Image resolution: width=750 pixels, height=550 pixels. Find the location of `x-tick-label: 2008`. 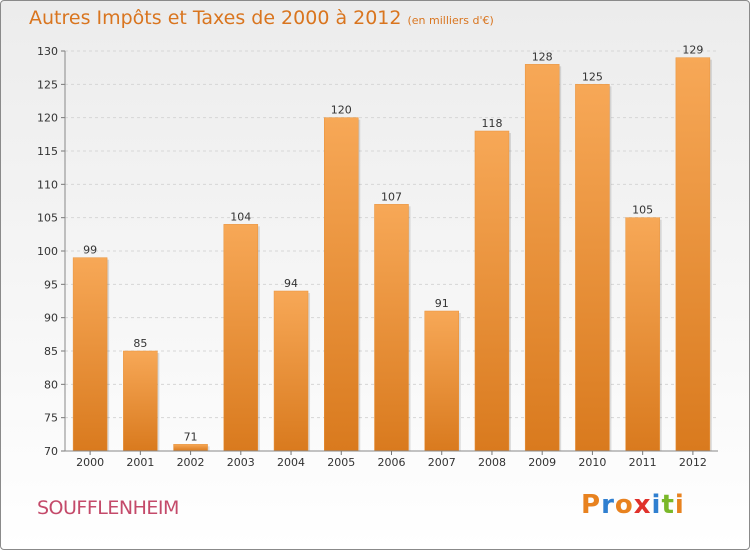

x-tick-label: 2008 is located at coordinates (492, 462).